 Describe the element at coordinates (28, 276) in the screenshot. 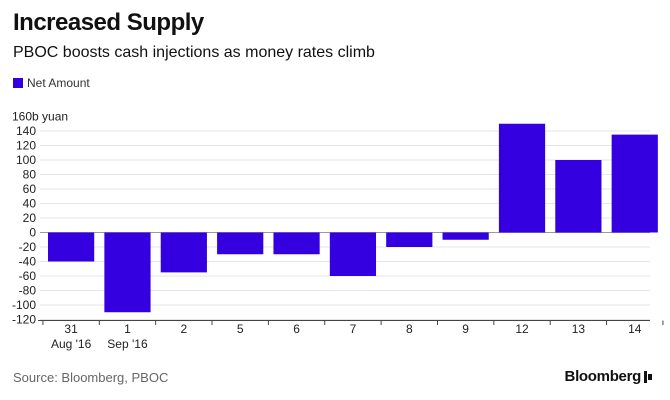

I see `y-tick-label: -60` at that location.